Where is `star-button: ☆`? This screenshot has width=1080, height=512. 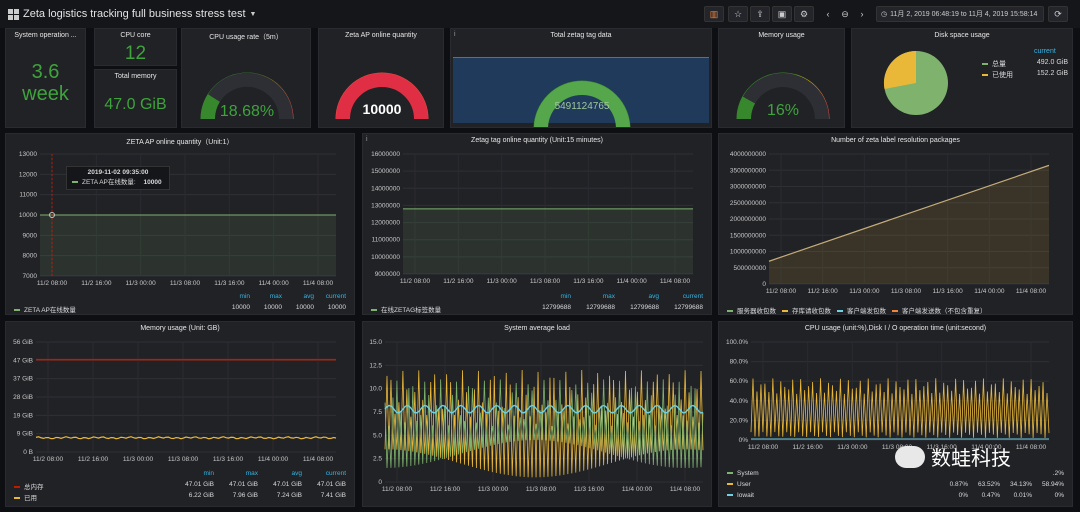
star-button: ☆ is located at coordinates (738, 14).